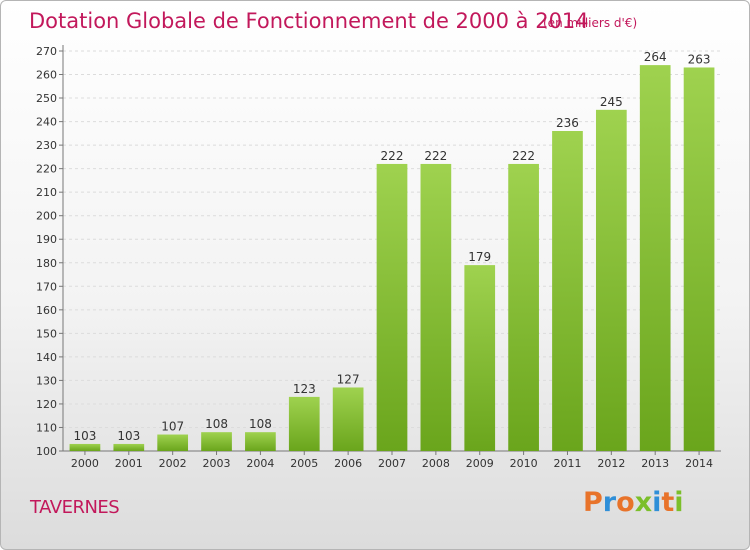  What do you see at coordinates (590, 23) in the screenshot?
I see `chart-subtitle: (en milliers d'€)` at bounding box center [590, 23].